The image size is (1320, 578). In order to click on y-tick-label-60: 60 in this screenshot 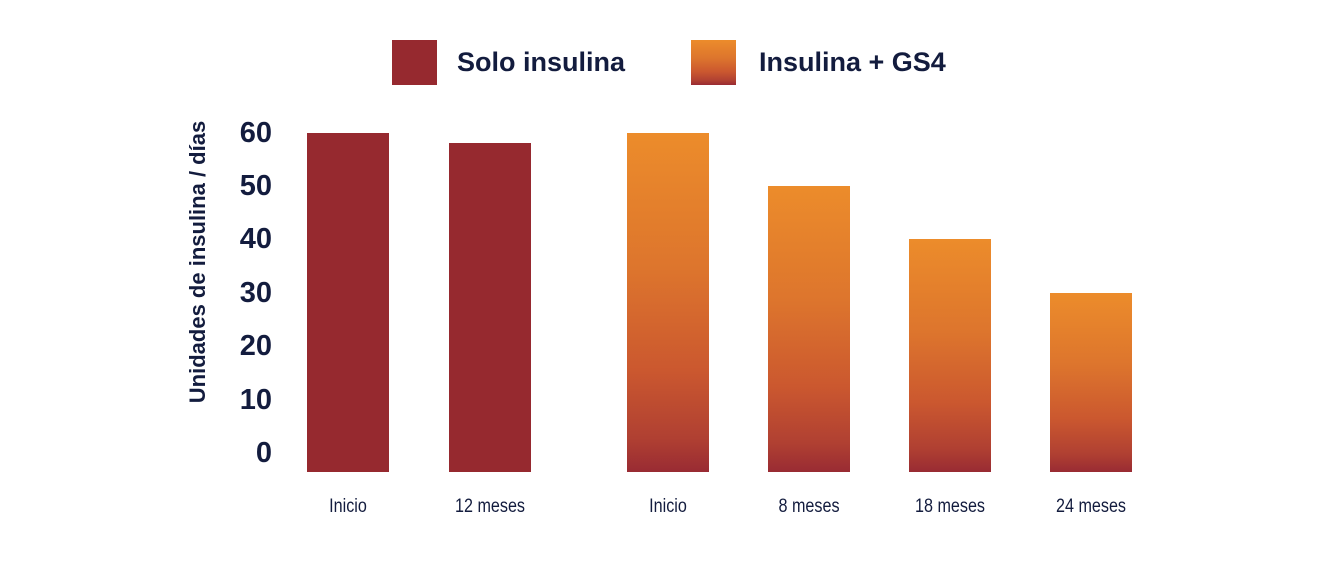, I will do `click(255, 132)`.